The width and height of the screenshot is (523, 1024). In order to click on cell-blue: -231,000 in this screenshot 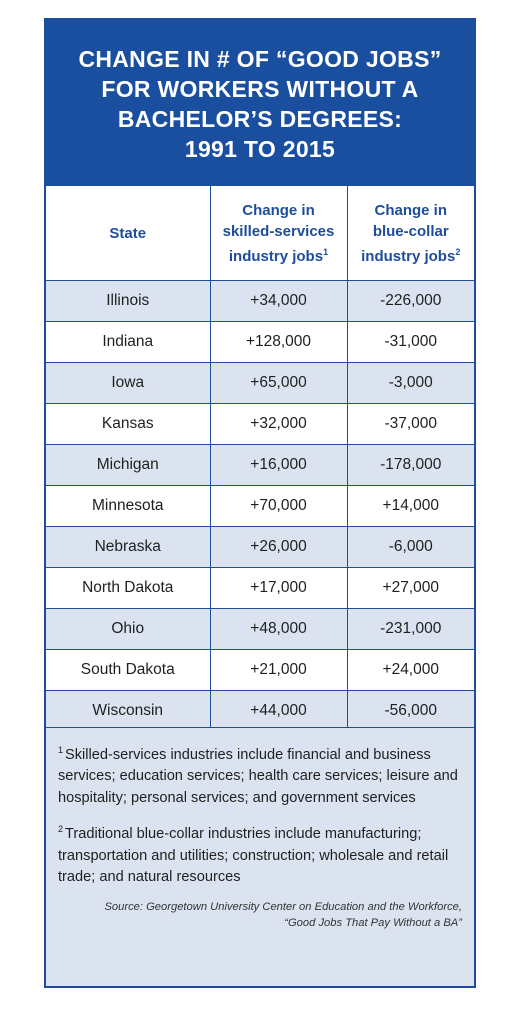, I will do `click(410, 629)`.